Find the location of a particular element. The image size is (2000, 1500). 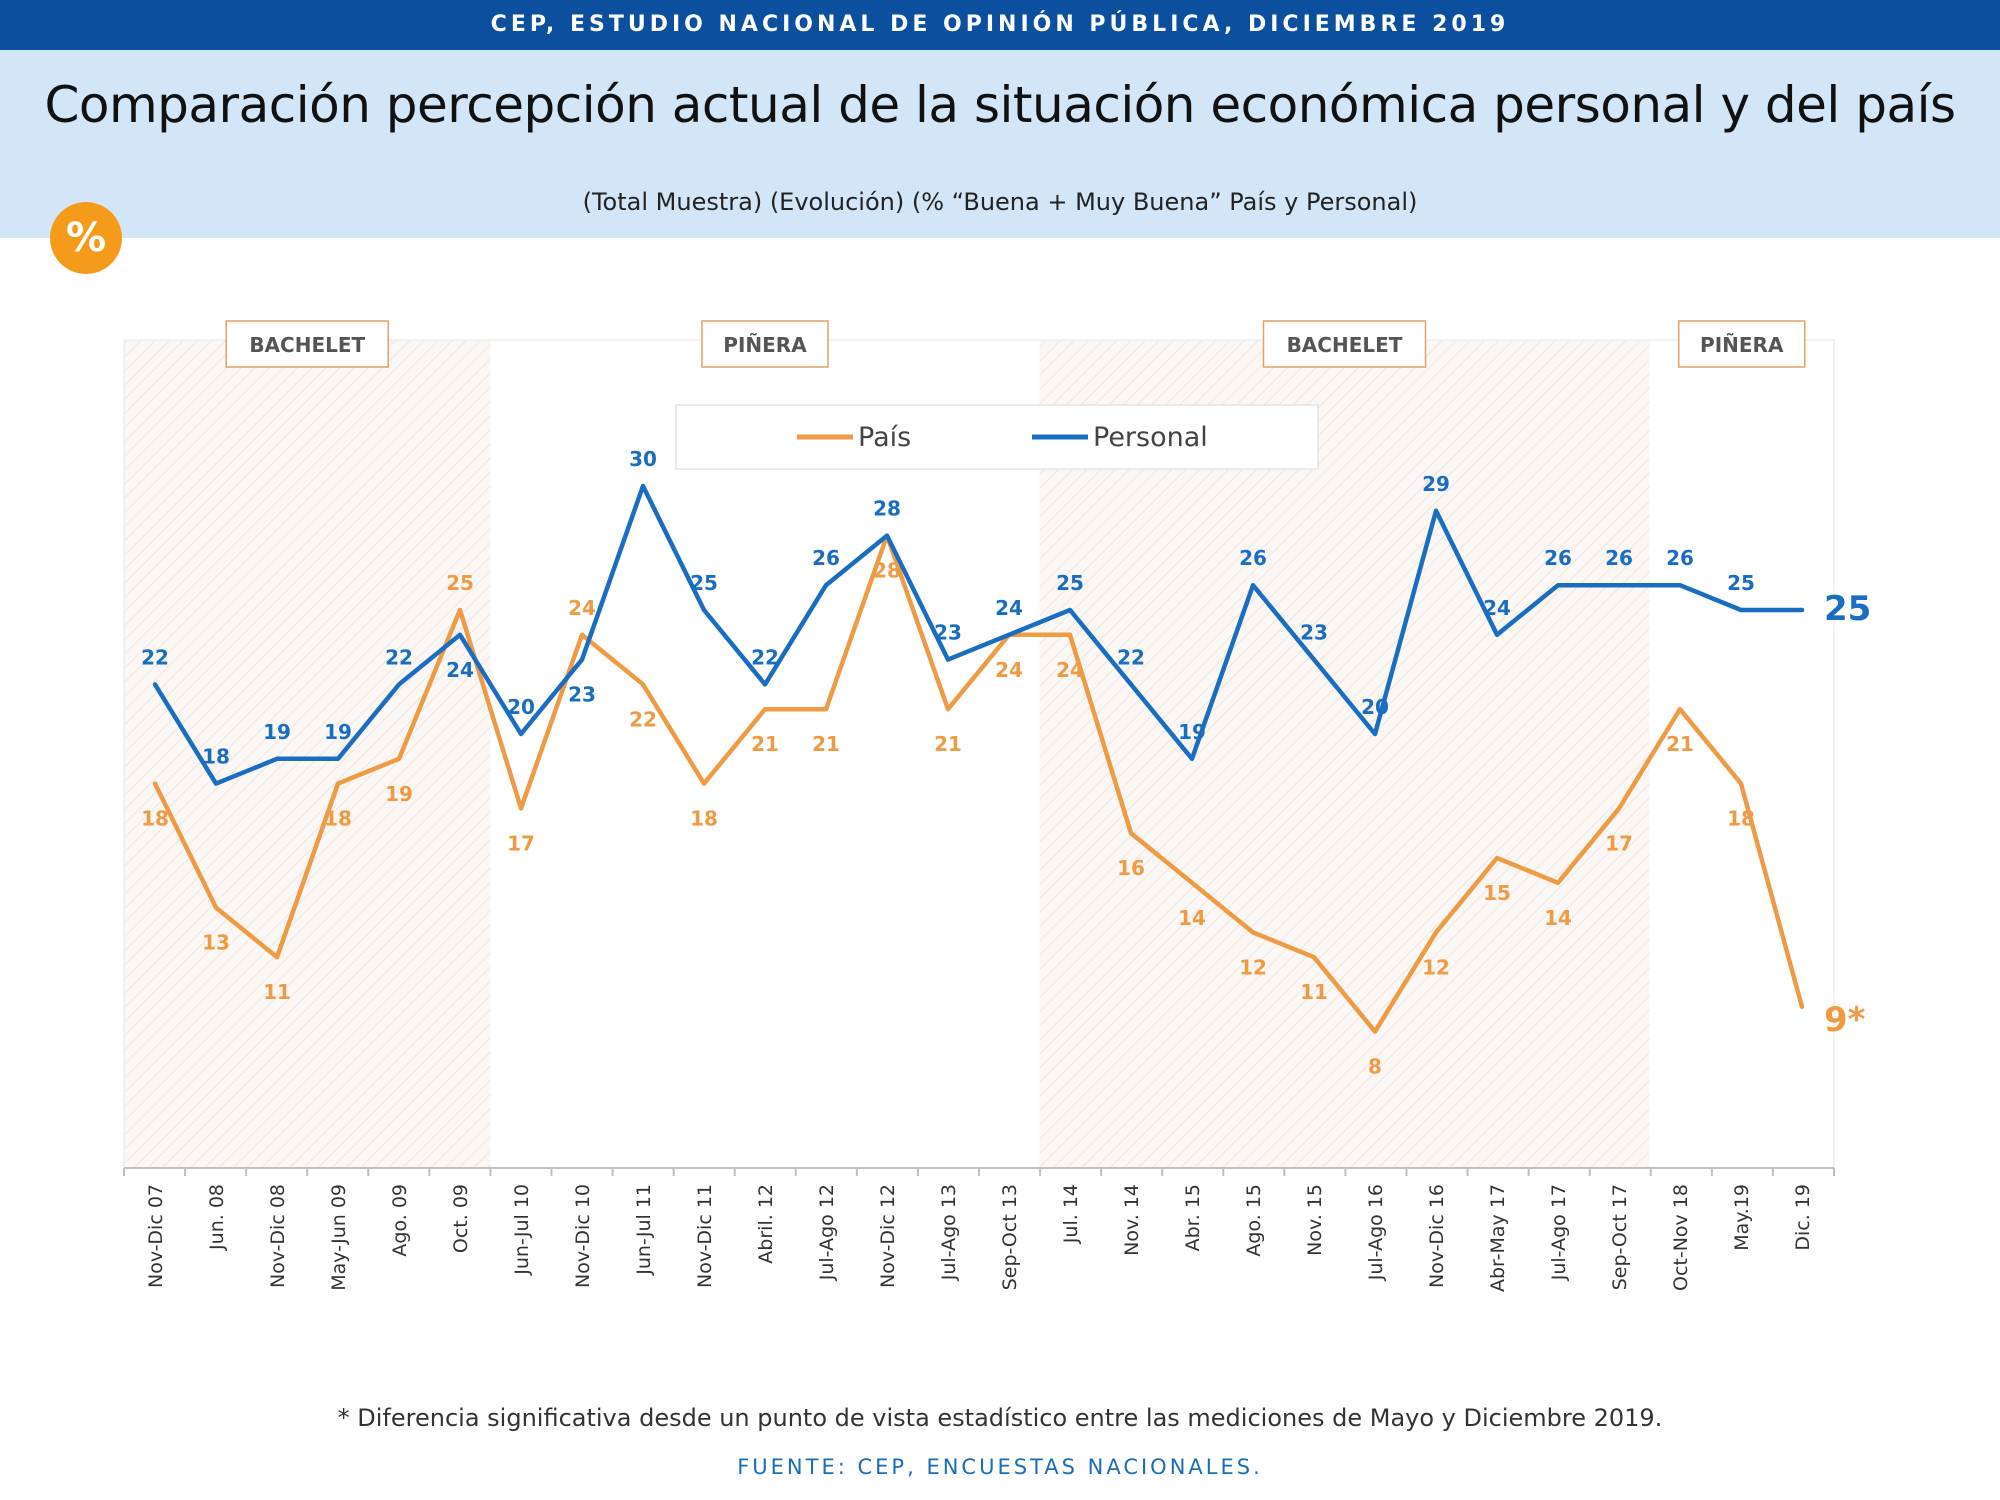

data-label: 16 is located at coordinates (1131, 868).